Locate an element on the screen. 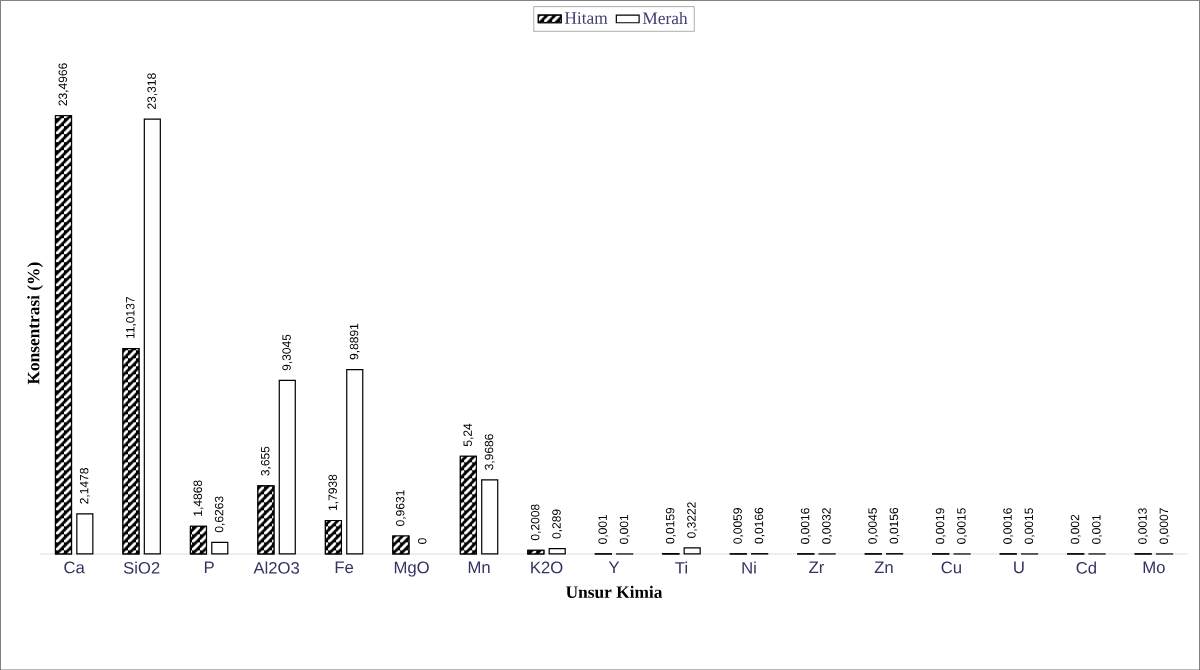 Image resolution: width=1200 pixels, height=670 pixels. data-label: 3,655 is located at coordinates (265, 461).